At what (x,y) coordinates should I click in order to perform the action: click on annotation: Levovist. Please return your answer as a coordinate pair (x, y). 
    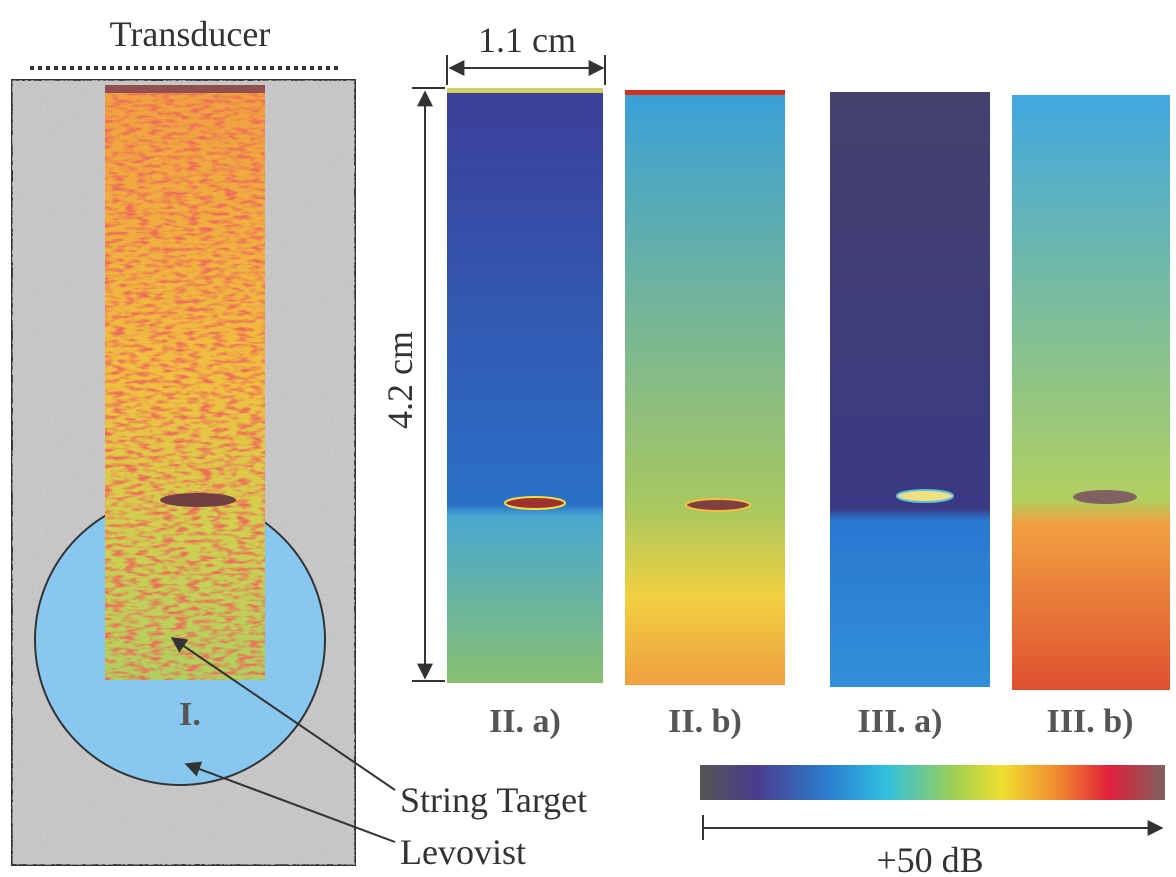
    Looking at the image, I should click on (463, 852).